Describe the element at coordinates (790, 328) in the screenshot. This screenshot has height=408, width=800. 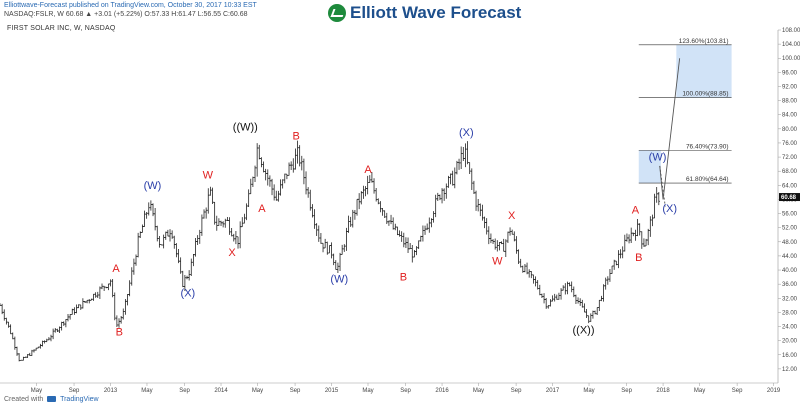
I see `y-tick-label: 24.00` at that location.